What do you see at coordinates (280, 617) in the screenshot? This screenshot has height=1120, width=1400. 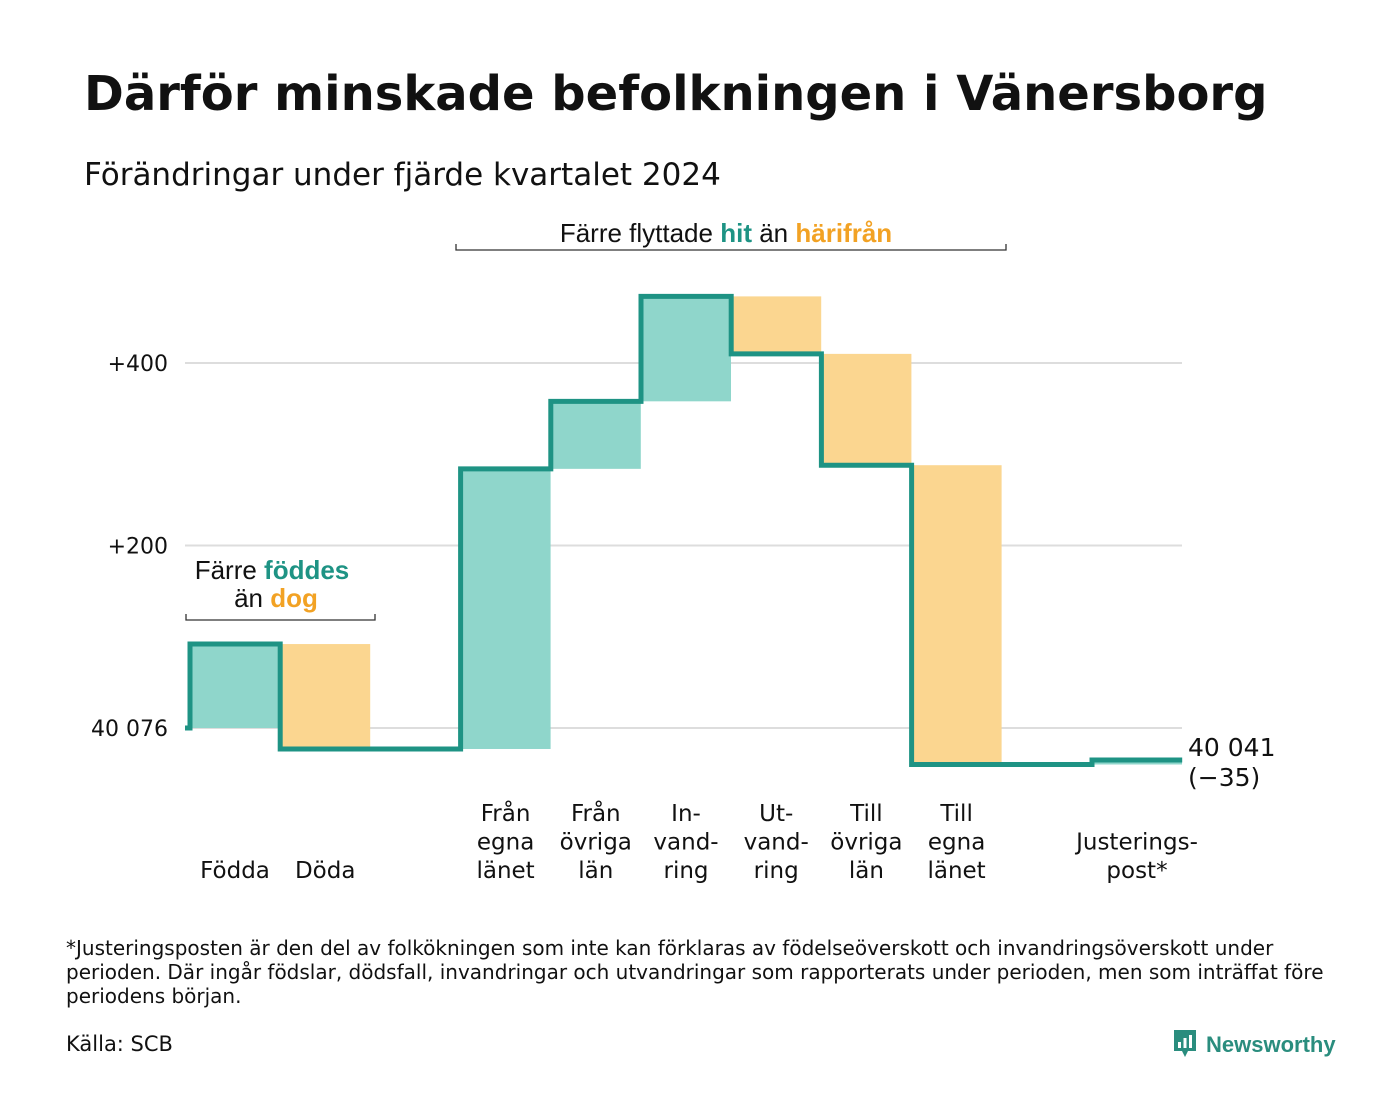 I see `annotation-births-bracket` at bounding box center [280, 617].